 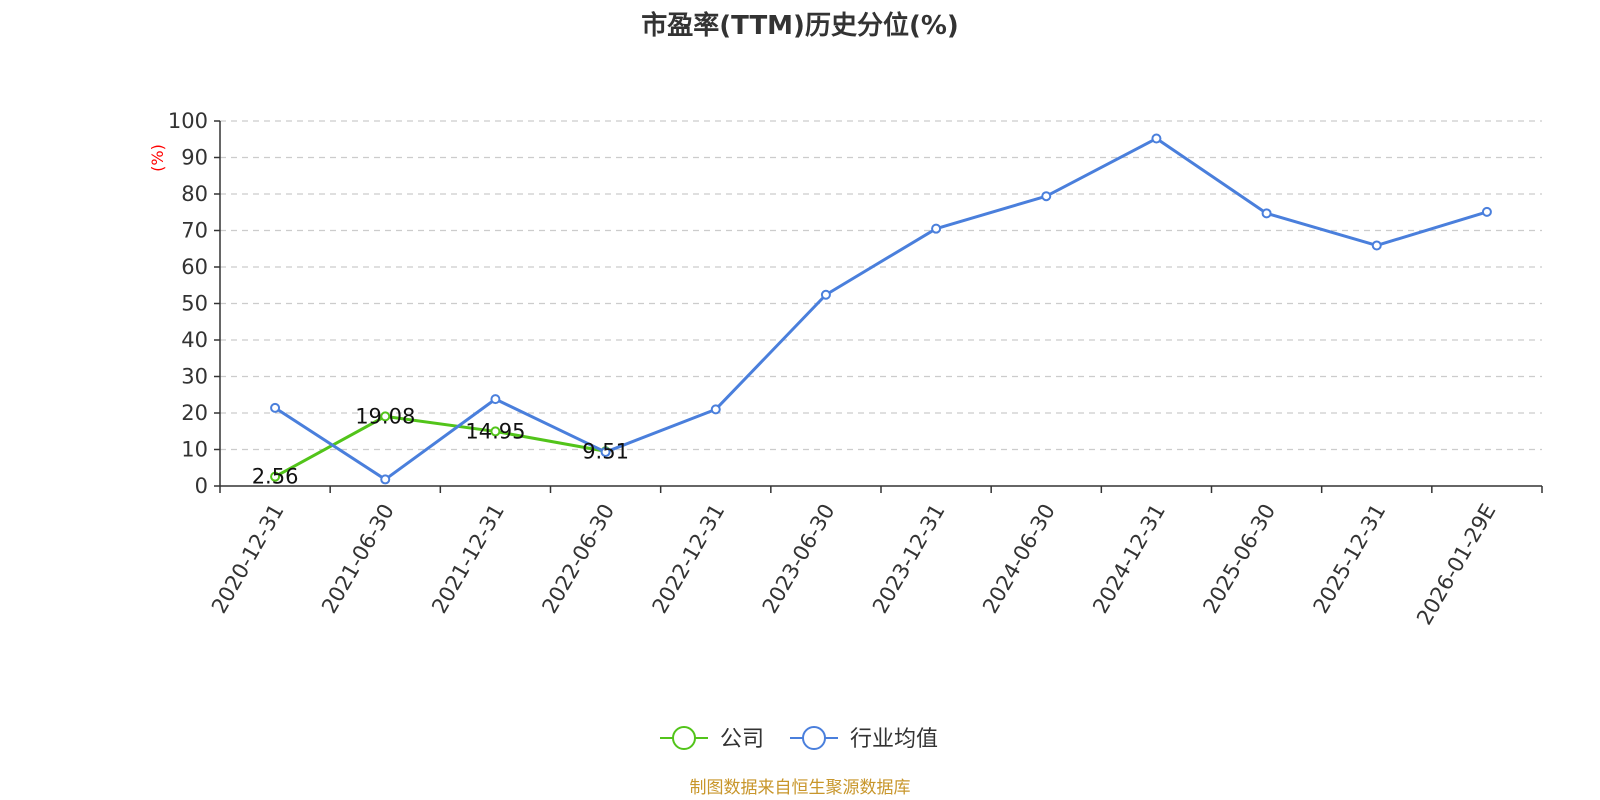 What do you see at coordinates (248, 559) in the screenshot?
I see `x-tick-label: 2020-12-31` at bounding box center [248, 559].